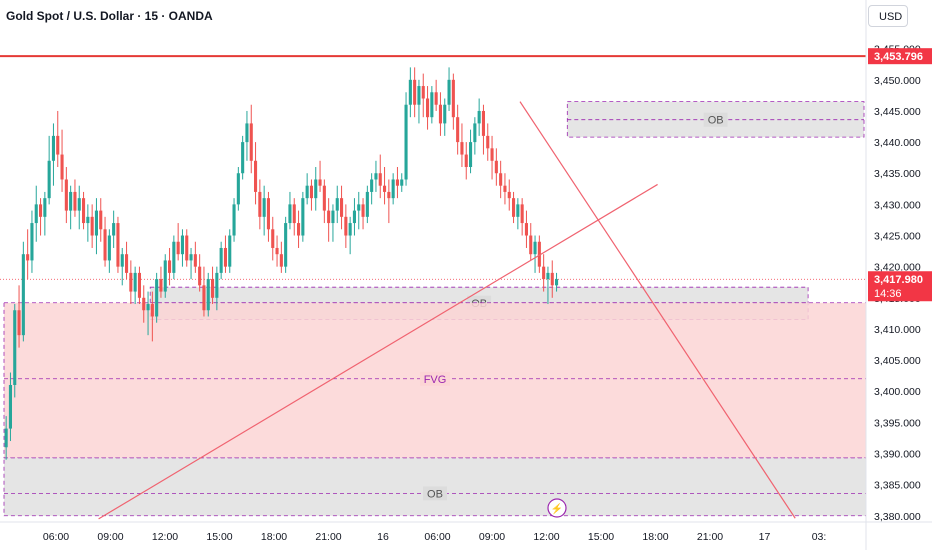  Describe the element at coordinates (165, 537) in the screenshot. I see `x-tick-label: 12:00` at that location.